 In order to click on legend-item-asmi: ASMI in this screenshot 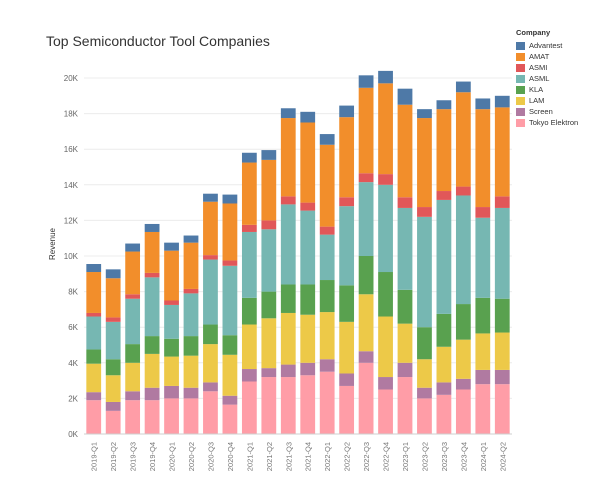, I will do `click(547, 67)`.